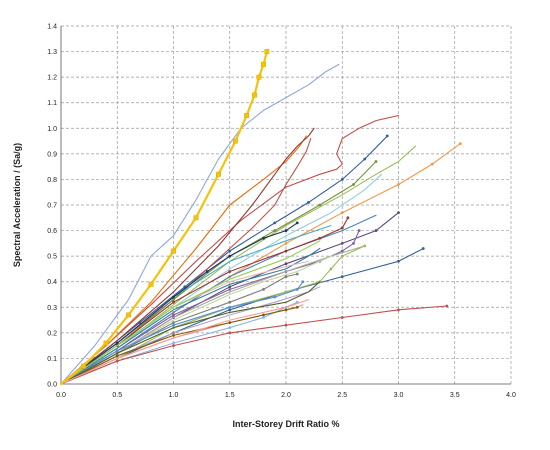 The width and height of the screenshot is (550, 450). What do you see at coordinates (61, 395) in the screenshot?
I see `x-tick-label: 0.0` at bounding box center [61, 395].